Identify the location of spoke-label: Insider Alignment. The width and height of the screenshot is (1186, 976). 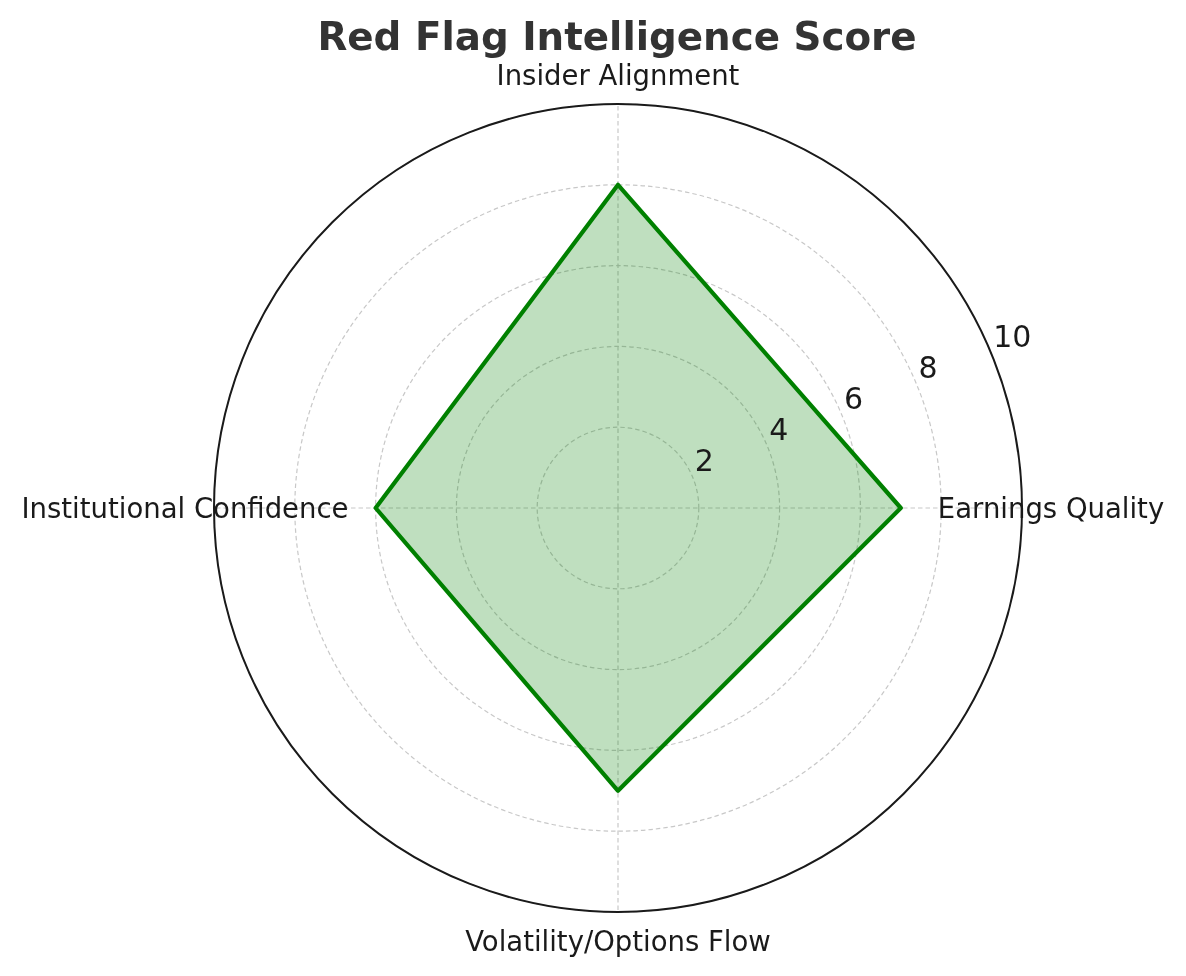
(618, 75).